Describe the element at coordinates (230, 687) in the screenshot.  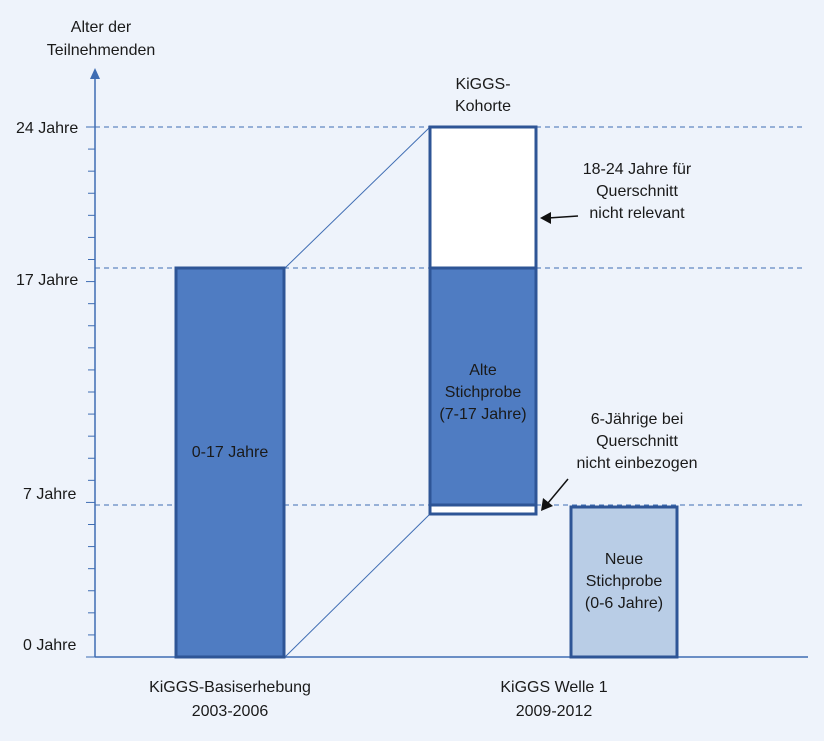
I see `group-basis-line1: KiGGS-Basiserhebung` at that location.